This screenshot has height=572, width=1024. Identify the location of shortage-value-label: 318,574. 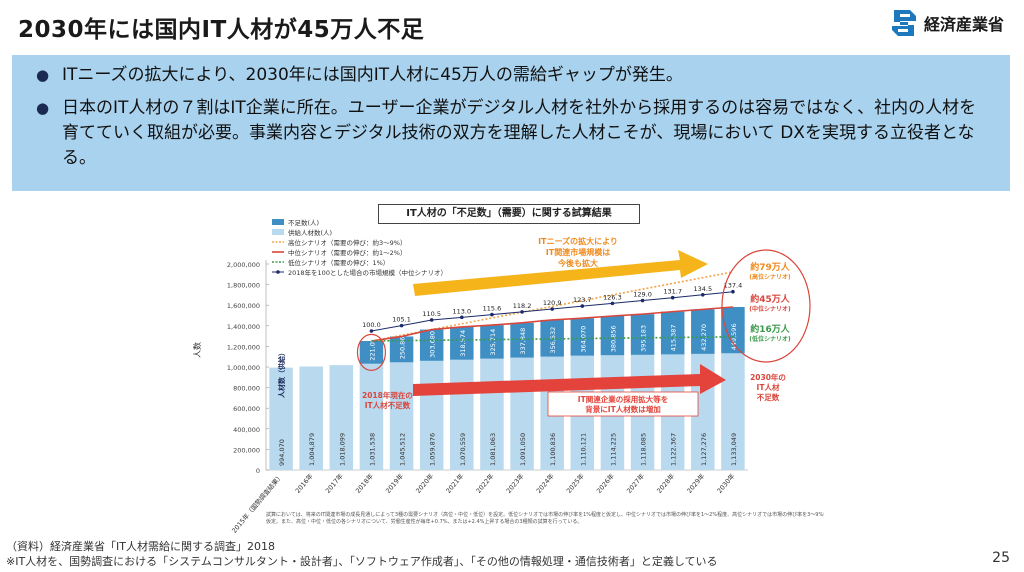
(463, 343).